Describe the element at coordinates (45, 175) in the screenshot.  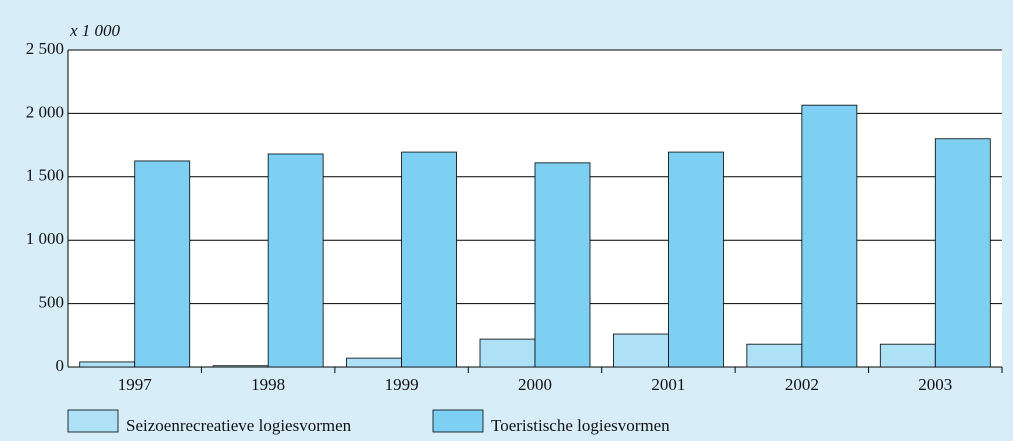
I see `y-tick-label: 1 500` at that location.